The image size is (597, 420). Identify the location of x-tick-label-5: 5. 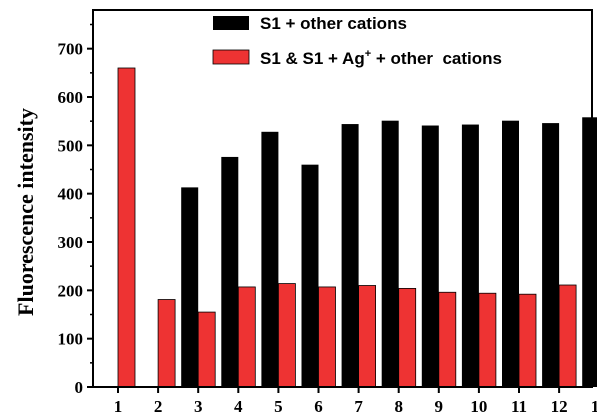
(278, 406).